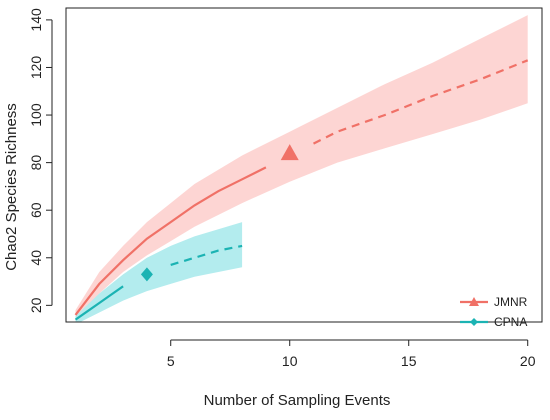 The image size is (550, 420). I want to click on x-tick-label: 5, so click(171, 361).